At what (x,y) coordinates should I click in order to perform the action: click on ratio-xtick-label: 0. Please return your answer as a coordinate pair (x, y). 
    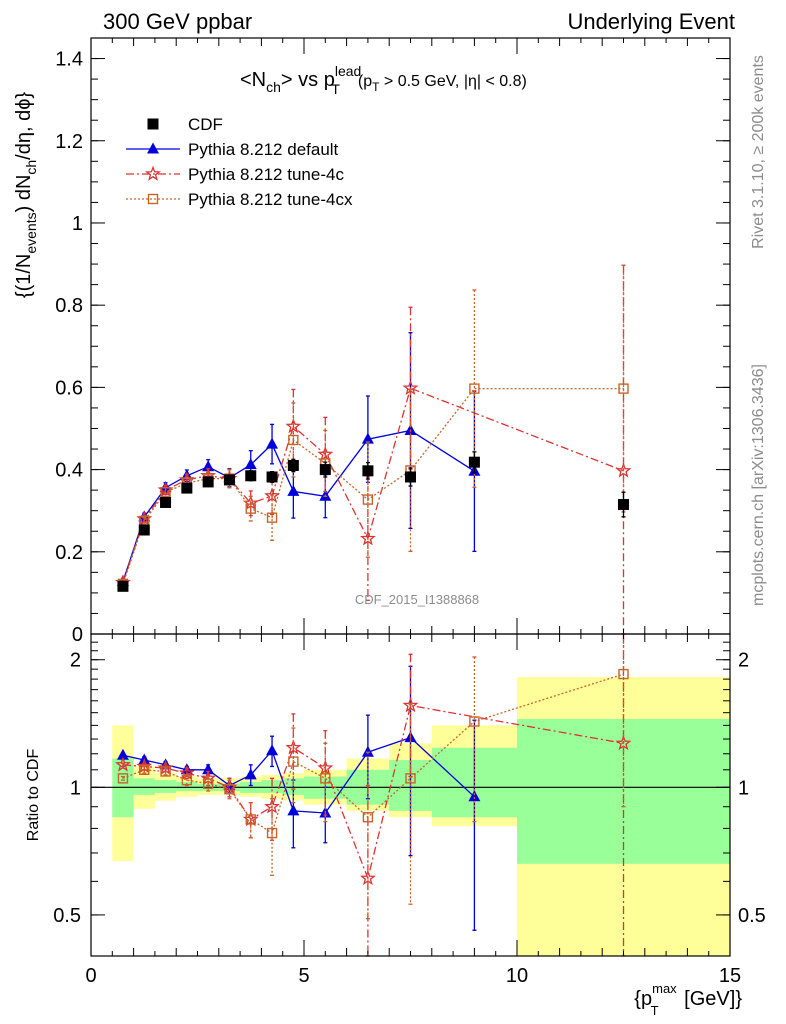
    Looking at the image, I should click on (90, 976).